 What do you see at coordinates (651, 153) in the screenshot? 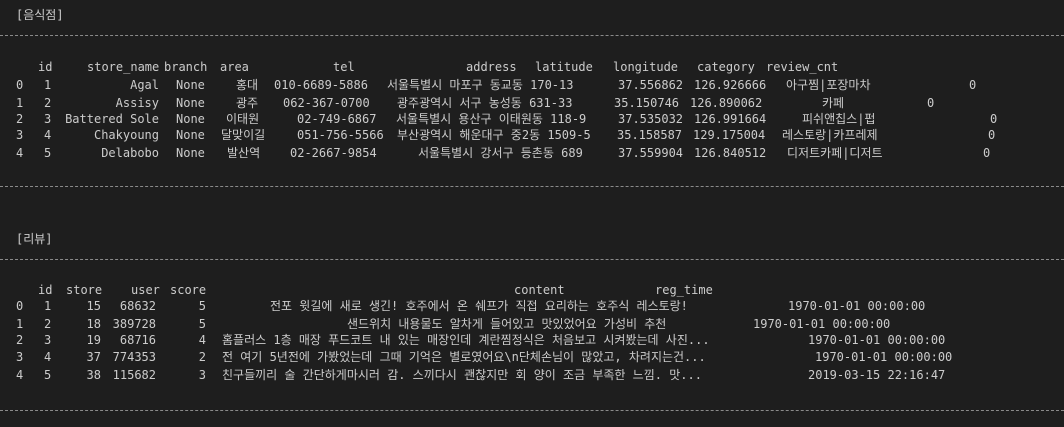
I see `cell-latitude: 37.559904` at bounding box center [651, 153].